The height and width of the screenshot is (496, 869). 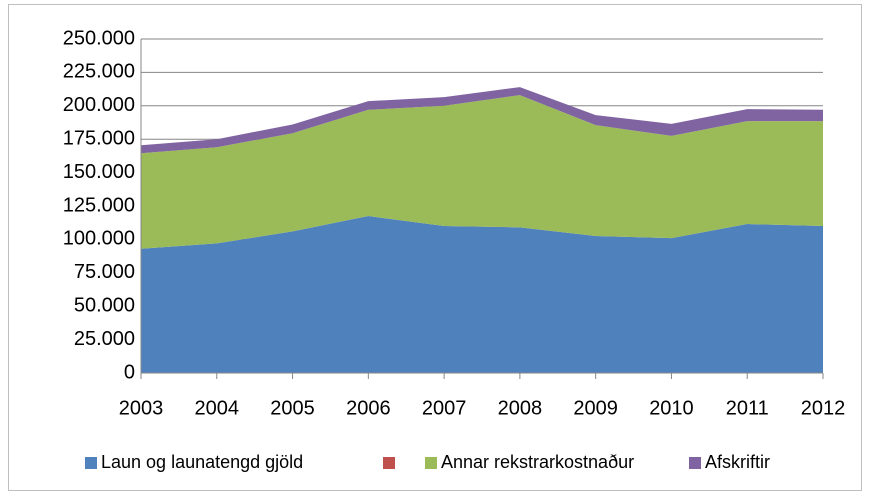 What do you see at coordinates (537, 462) in the screenshot?
I see `legend-label: Annar rekstrarkostnaður` at bounding box center [537, 462].